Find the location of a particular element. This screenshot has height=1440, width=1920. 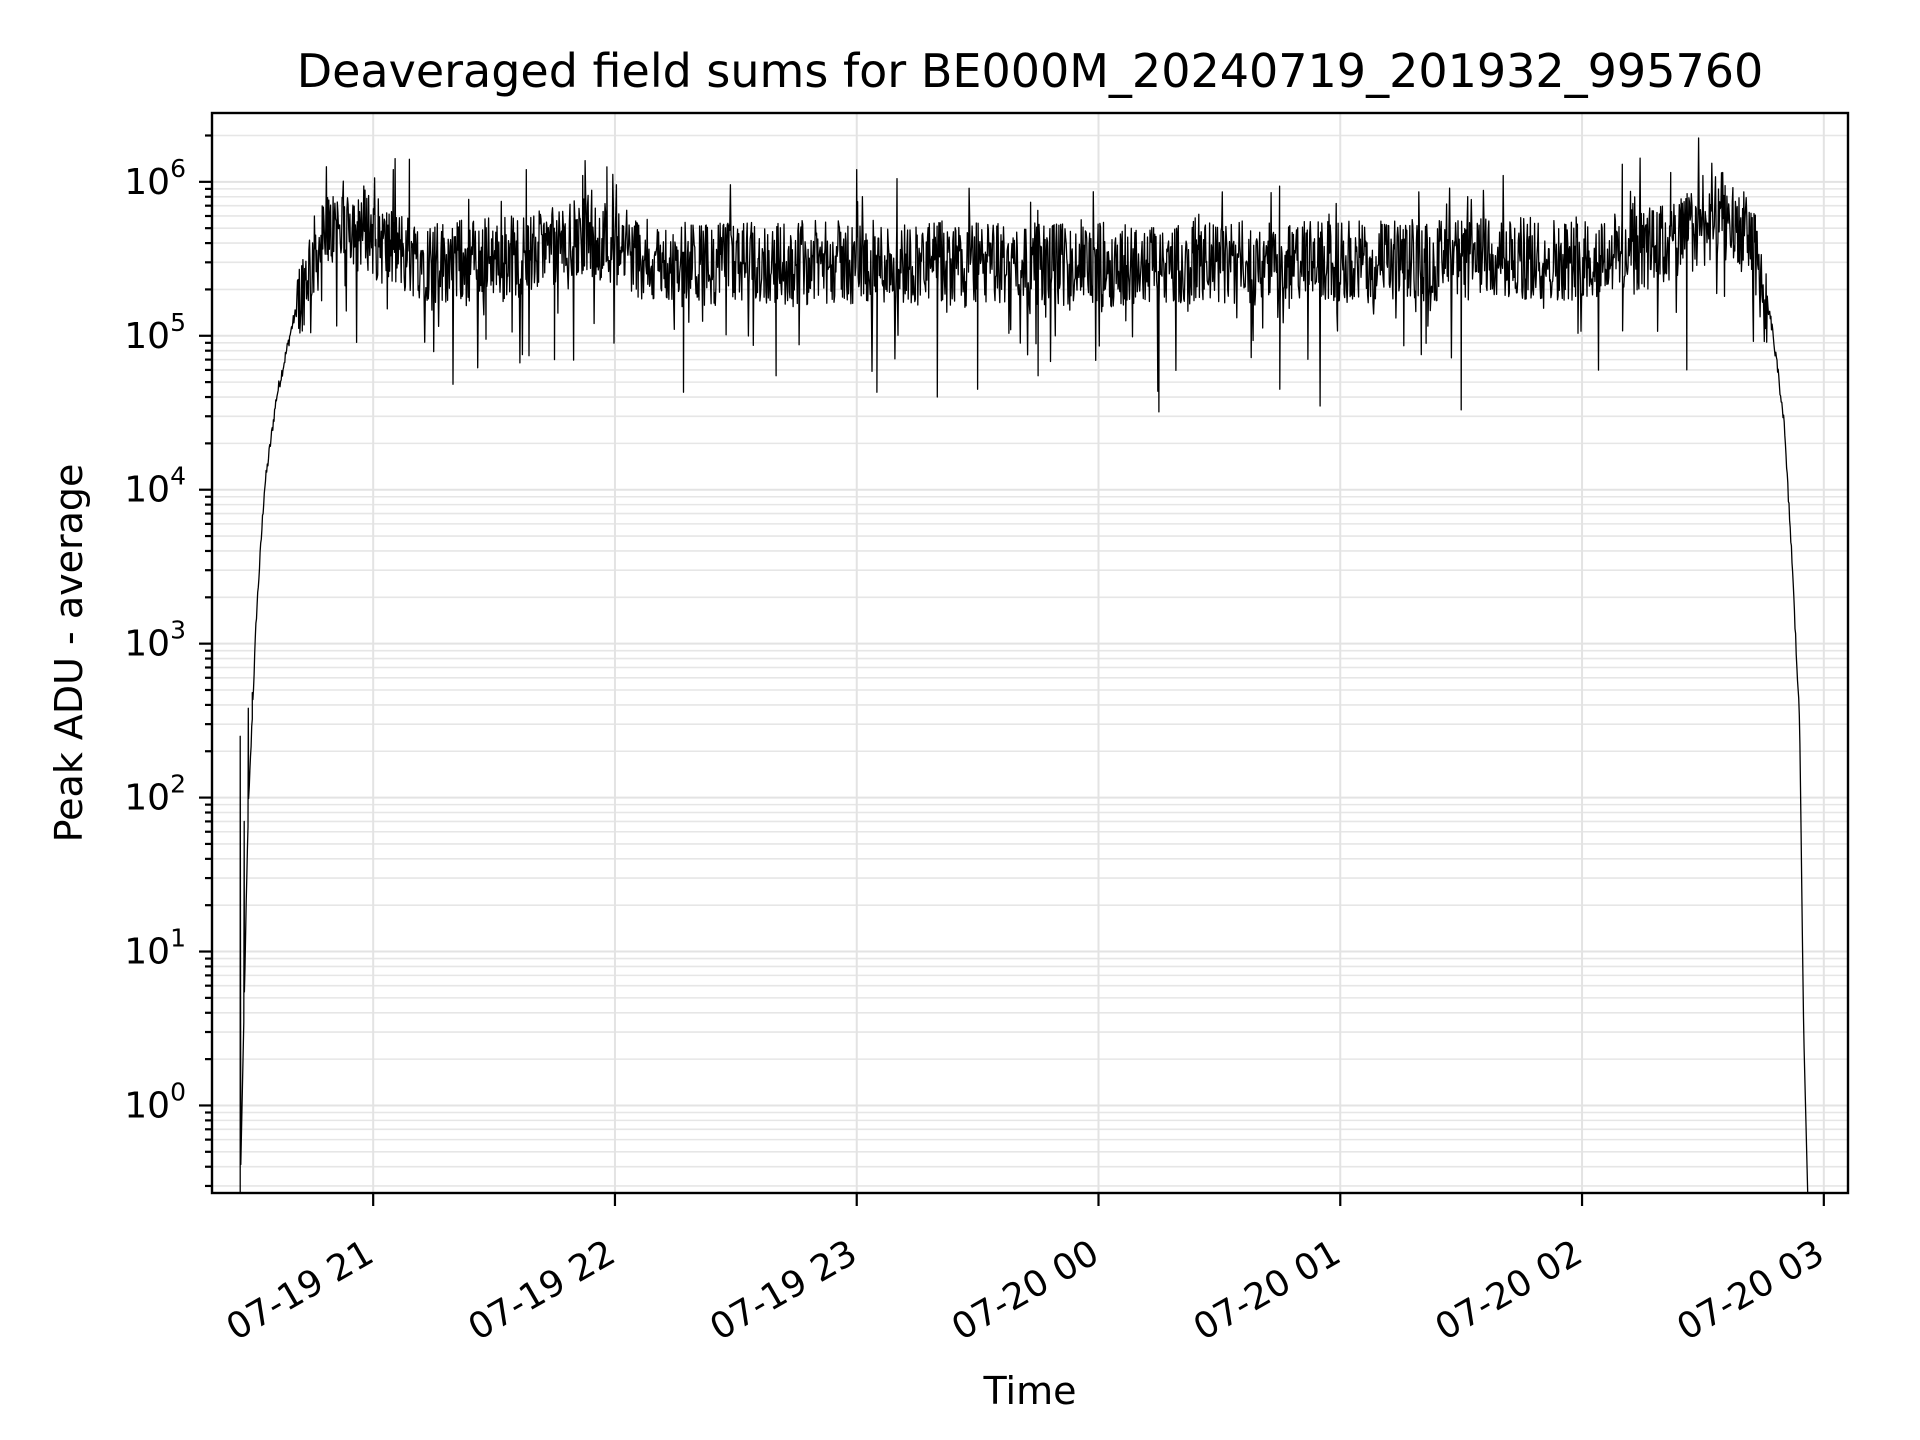

y-tick-label: 10³ is located at coordinates (155, 640).